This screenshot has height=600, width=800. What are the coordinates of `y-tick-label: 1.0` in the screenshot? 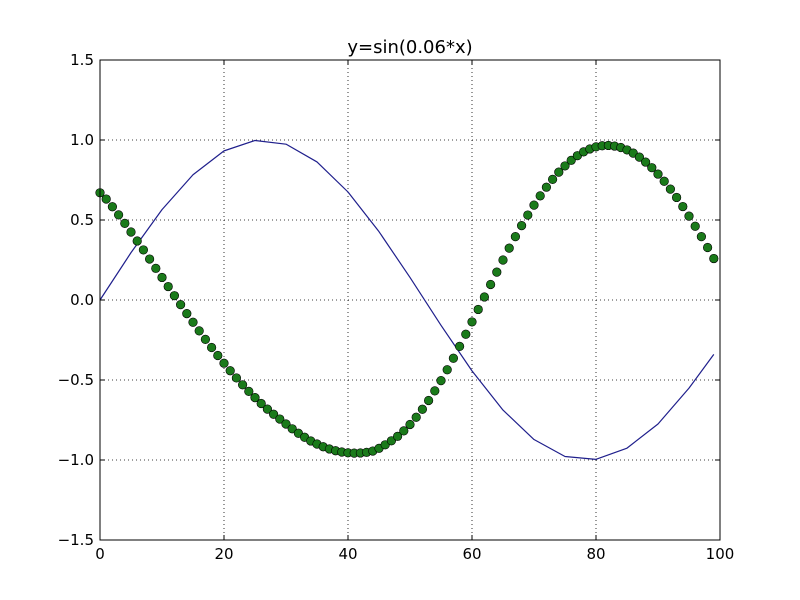 It's located at (82, 140).